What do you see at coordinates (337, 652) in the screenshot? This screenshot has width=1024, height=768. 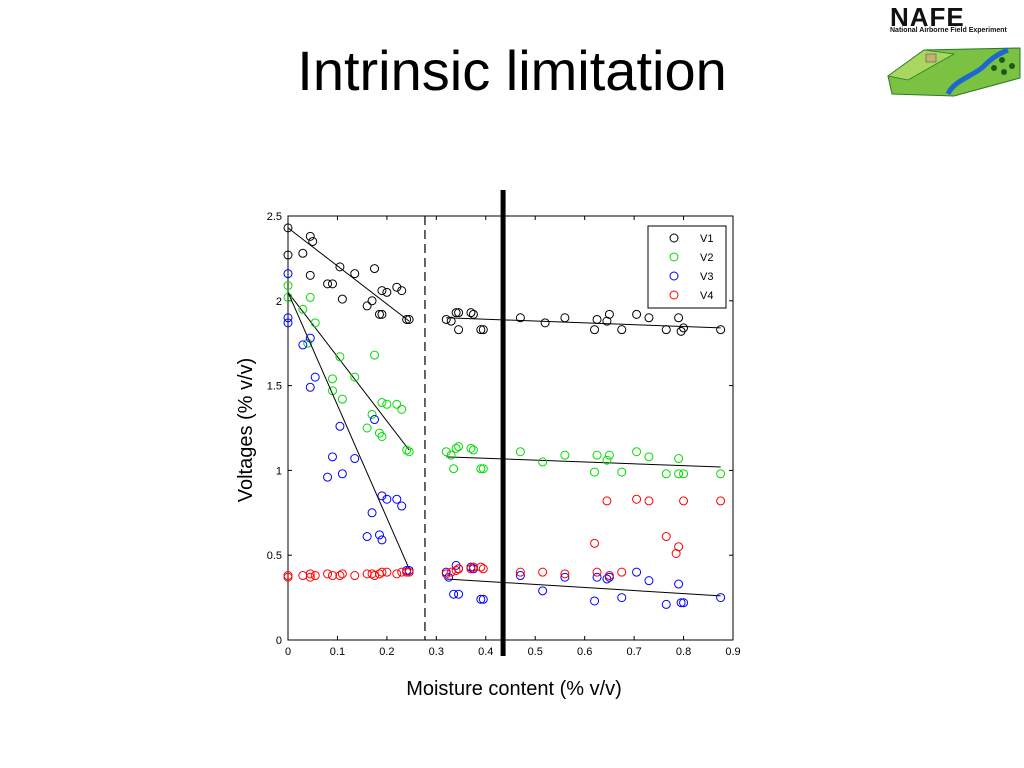 I see `x-tick-label: 0.1` at bounding box center [337, 652].